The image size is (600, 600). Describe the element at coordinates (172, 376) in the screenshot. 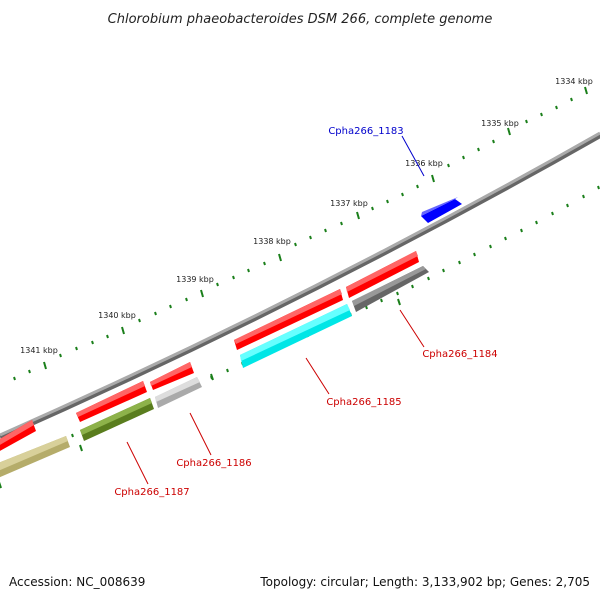

I see `gene-cpha266-1186-forward` at that location.